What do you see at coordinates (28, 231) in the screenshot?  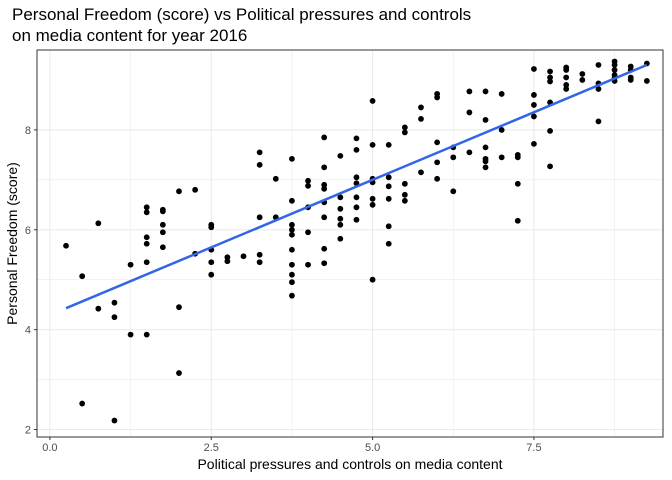 I see `y-tick-label: 6` at bounding box center [28, 231].